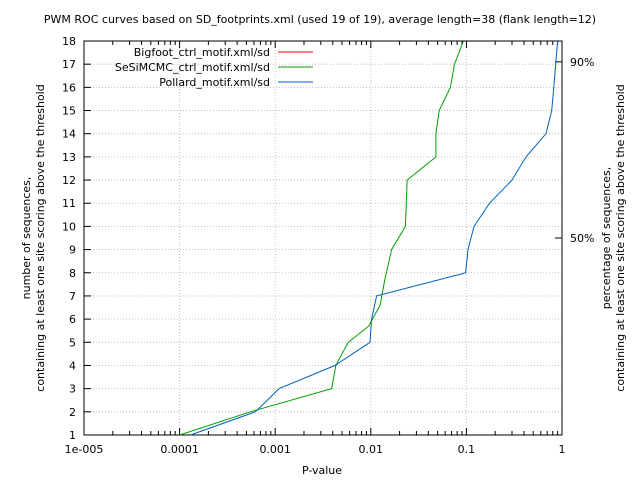  I want to click on y-tick-label: 18, so click(69, 41).